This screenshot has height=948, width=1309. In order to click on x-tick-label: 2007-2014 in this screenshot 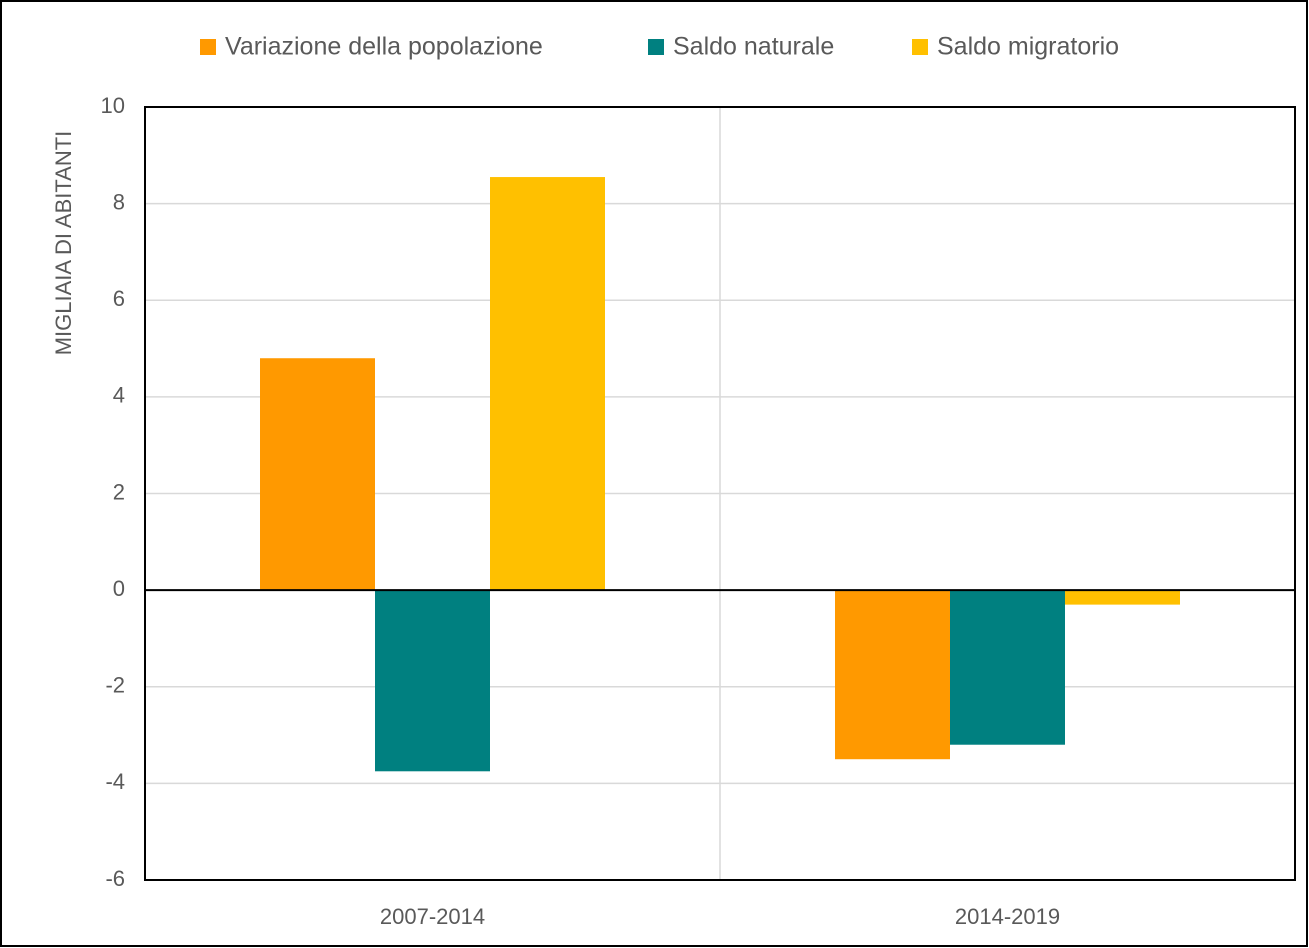, I will do `click(432, 916)`.